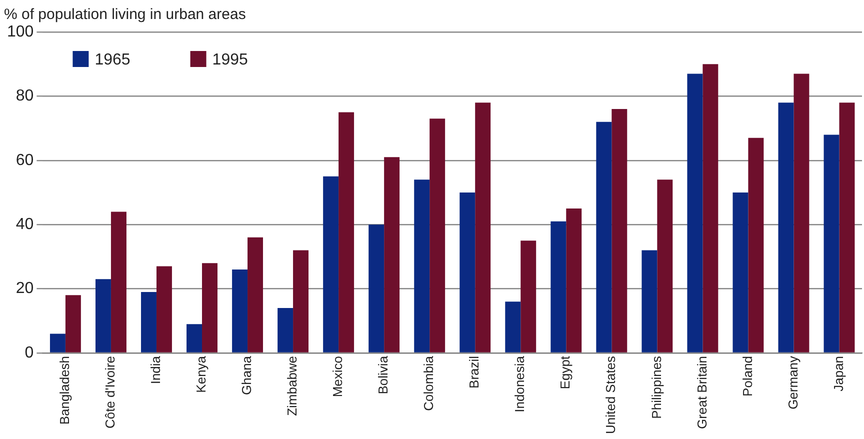 The image size is (864, 439). What do you see at coordinates (747, 376) in the screenshot?
I see `x-tick-label: Poland` at bounding box center [747, 376].